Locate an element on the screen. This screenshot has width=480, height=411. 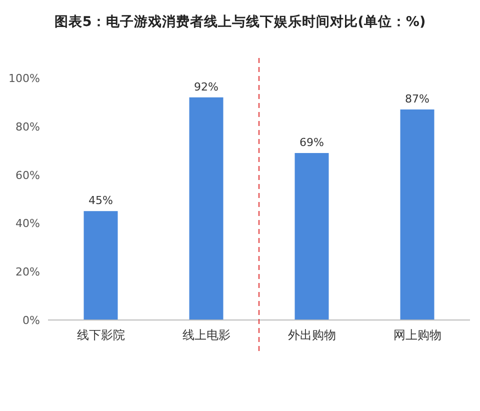
y-tick-label: 40% is located at coordinates (28, 223).